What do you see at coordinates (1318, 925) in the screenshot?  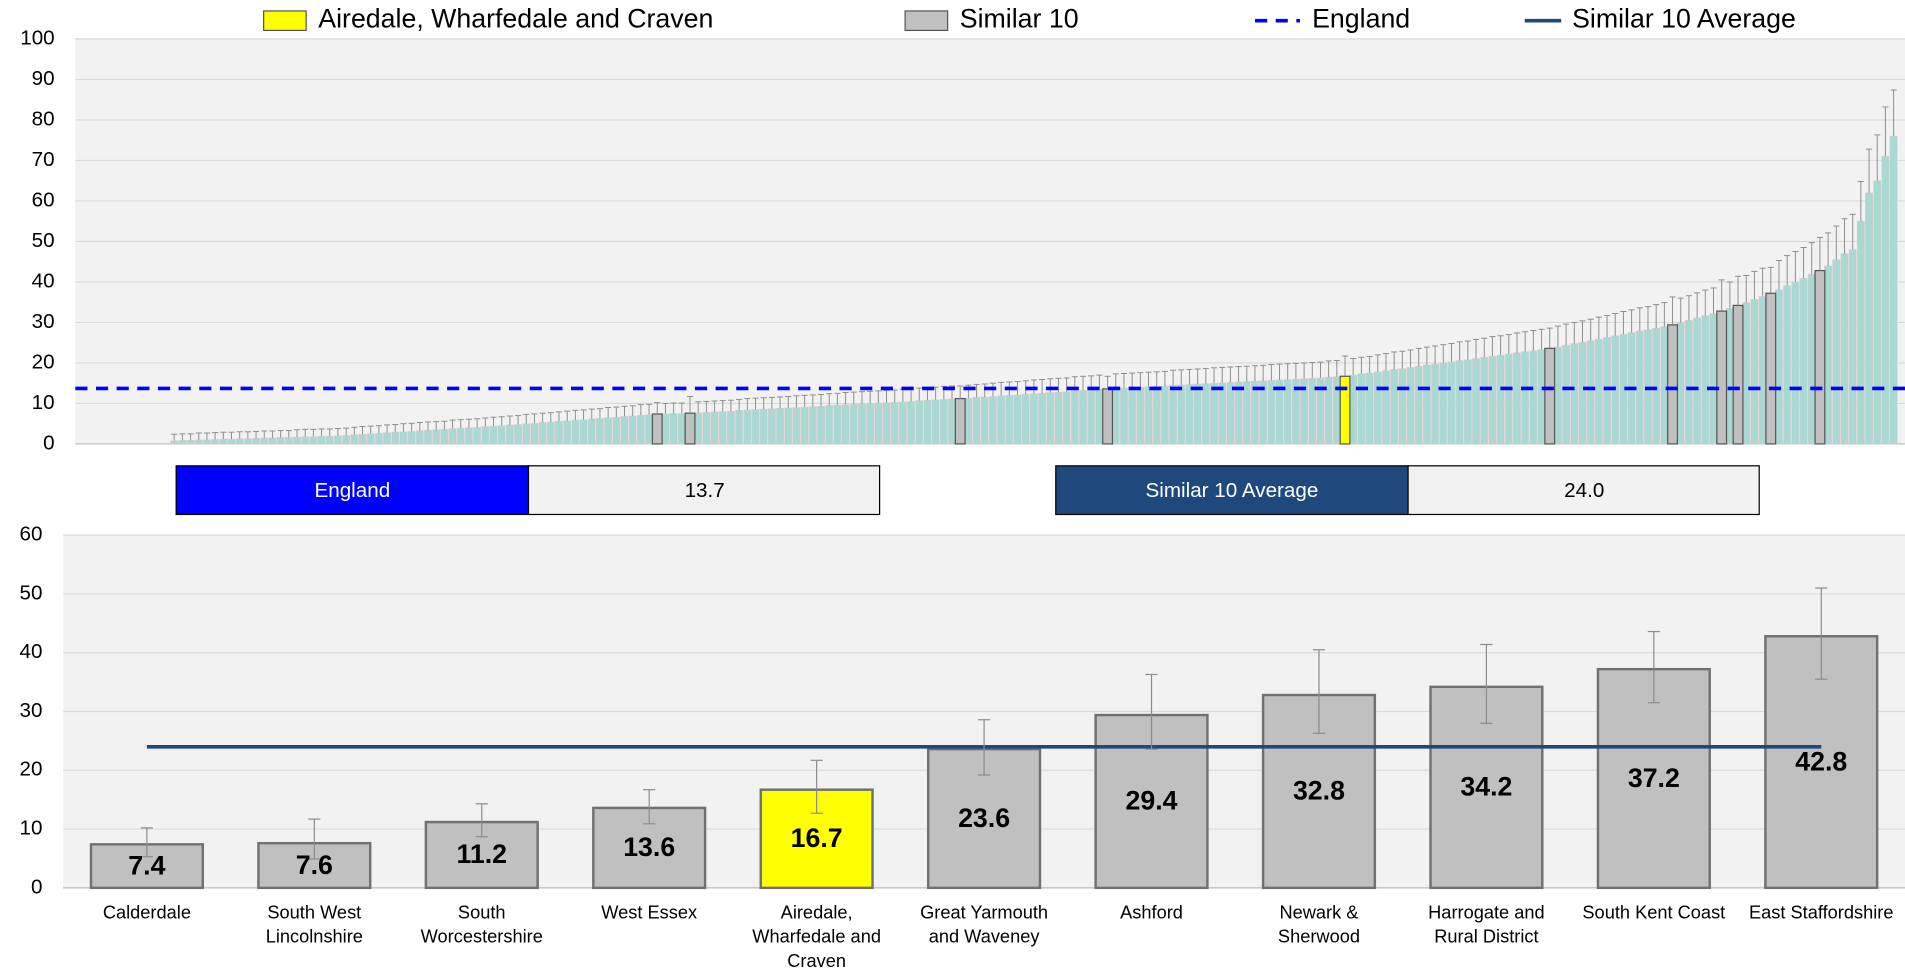 I see `x-tick-label: Newark & Sherwood` at bounding box center [1318, 925].